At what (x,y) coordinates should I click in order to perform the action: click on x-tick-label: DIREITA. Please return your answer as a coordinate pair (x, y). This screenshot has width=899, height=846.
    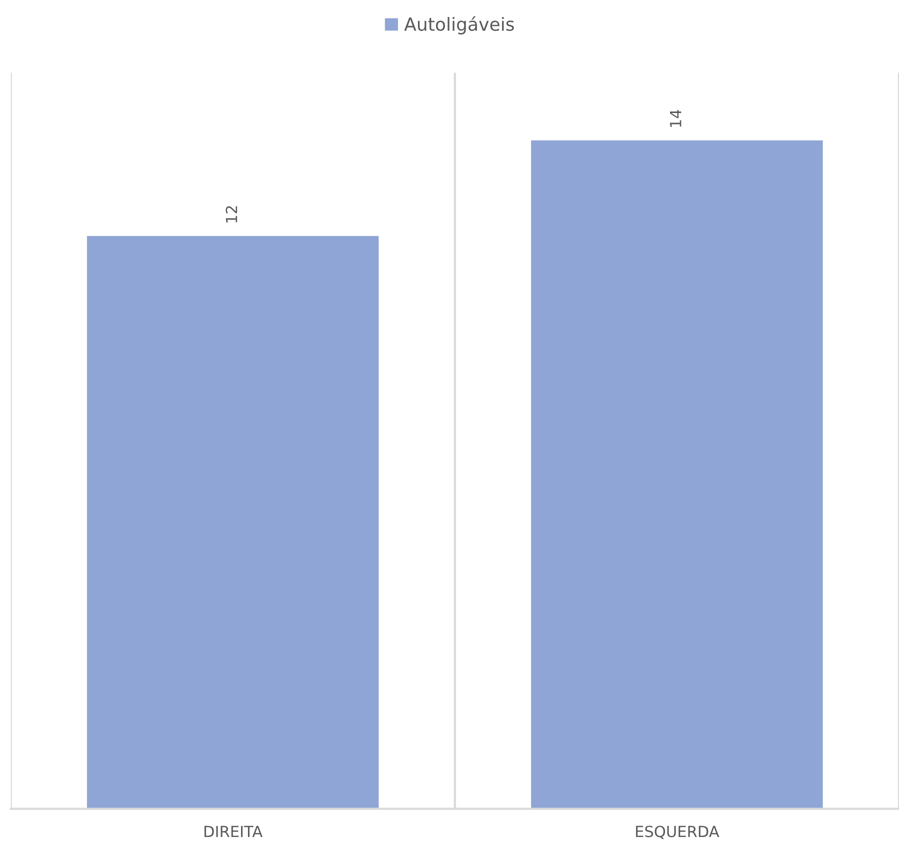
    Looking at the image, I should click on (233, 832).